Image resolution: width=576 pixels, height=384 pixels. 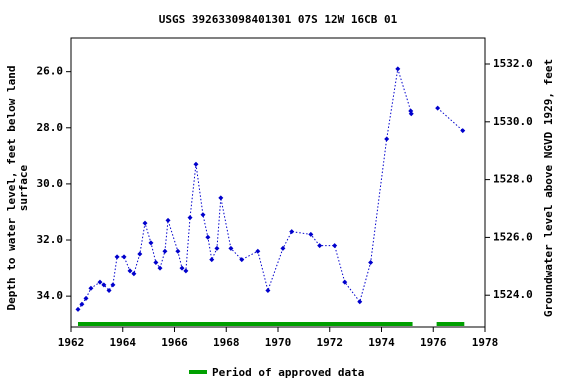 What do you see at coordinates (50, 71) in the screenshot?
I see `y-tick-label: 26.0` at bounding box center [50, 71].